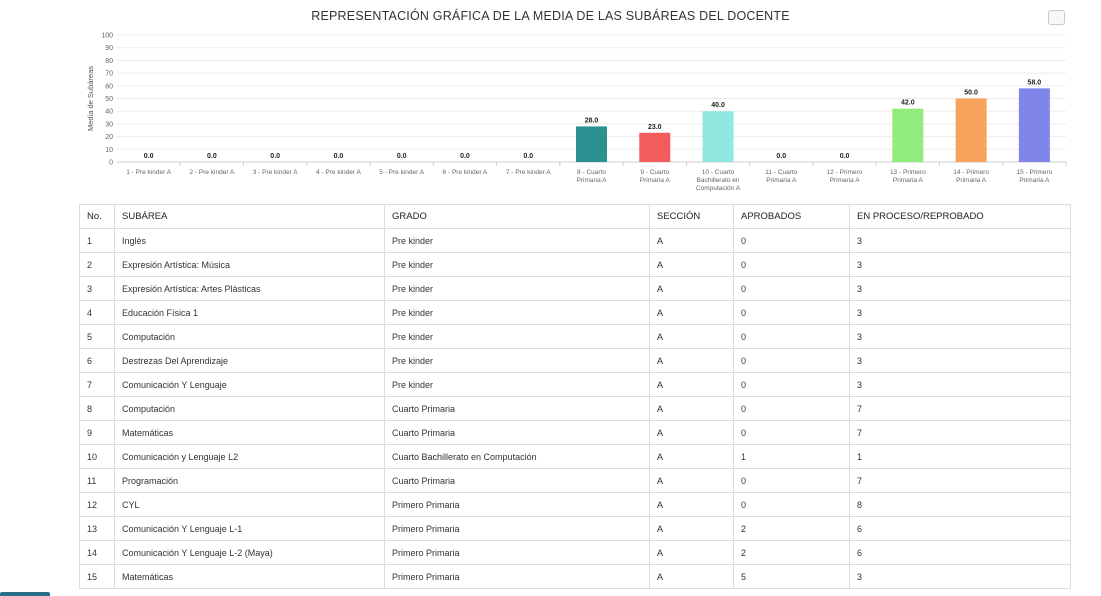 The height and width of the screenshot is (596, 1101). What do you see at coordinates (275, 172) in the screenshot?
I see `x-tick-label: 3 - Pre kinder A` at bounding box center [275, 172].